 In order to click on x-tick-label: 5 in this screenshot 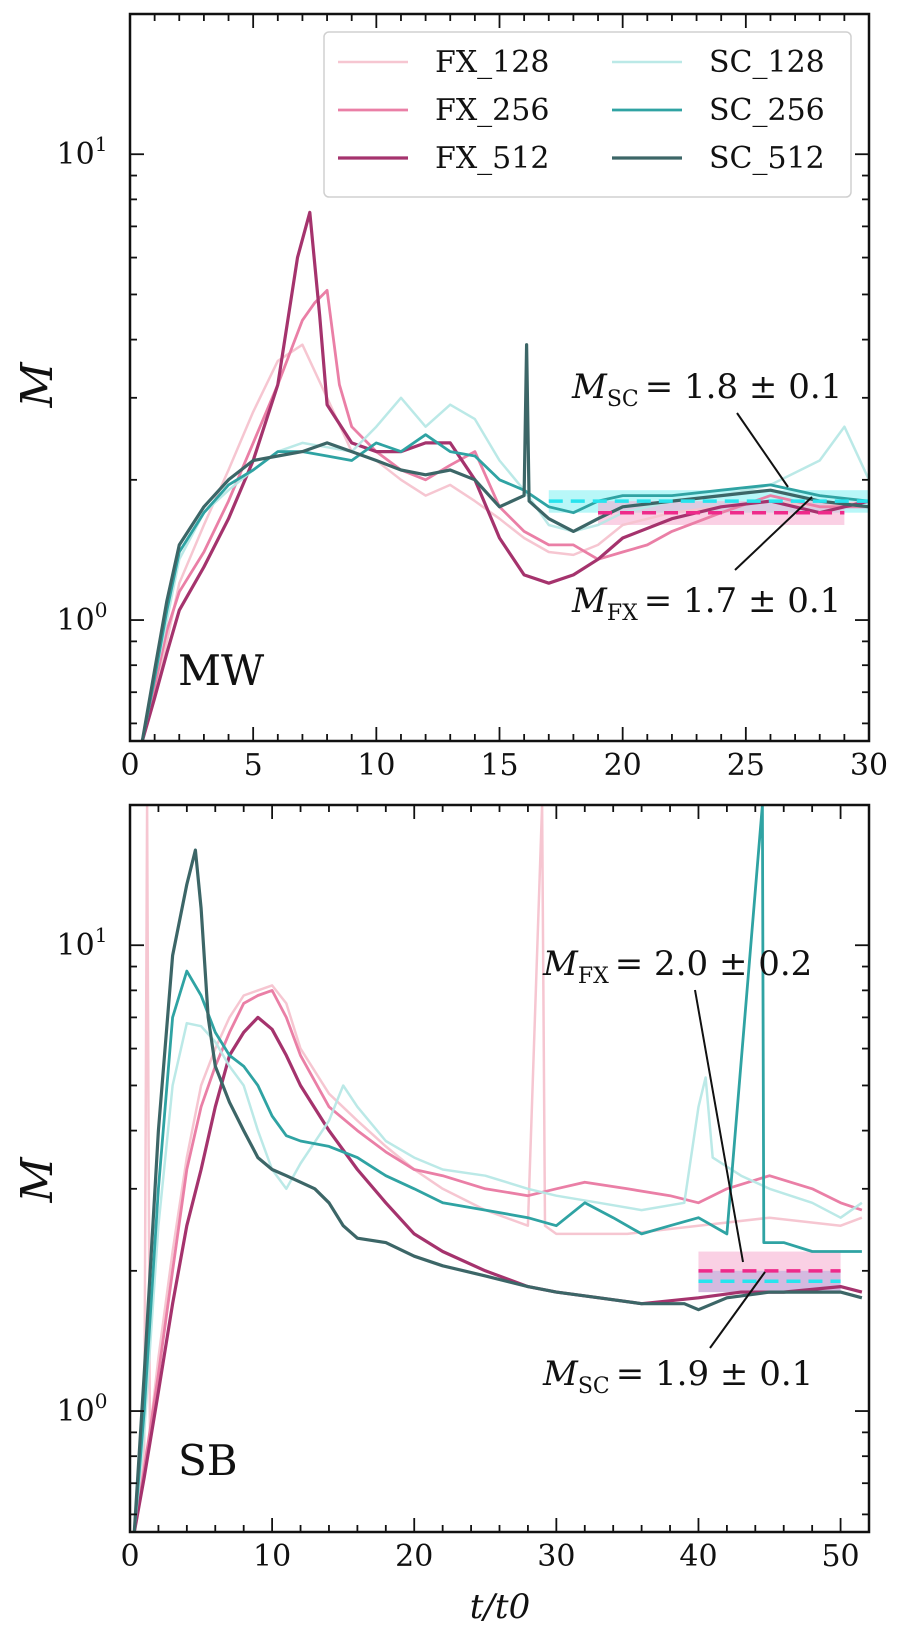, I will do `click(253, 765)`.